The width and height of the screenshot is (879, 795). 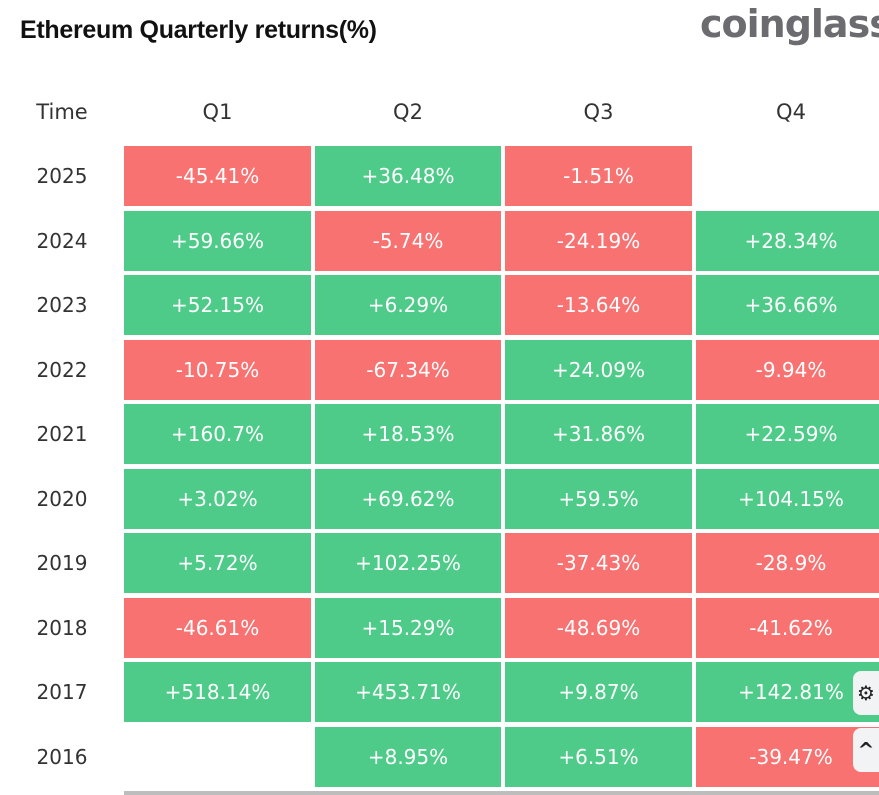 I want to click on return-cell: +52.15%, so click(x=217, y=305).